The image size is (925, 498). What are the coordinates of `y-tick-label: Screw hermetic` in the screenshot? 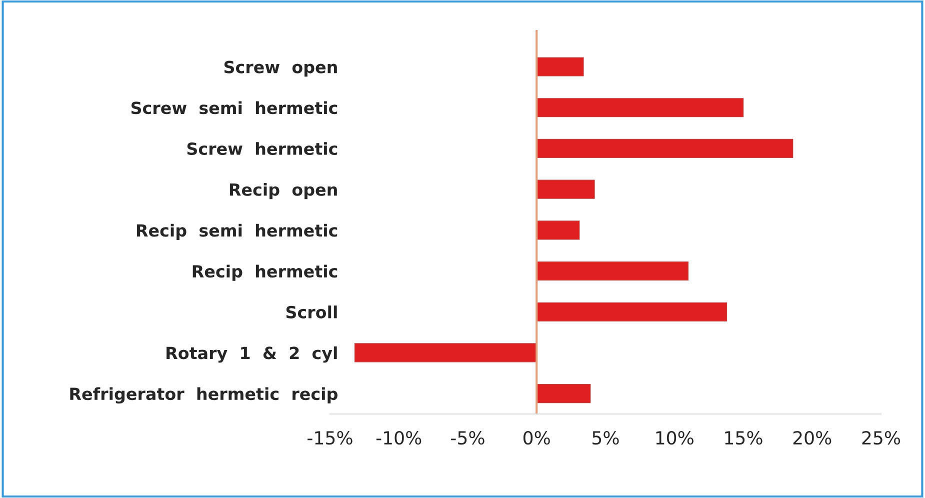 It's located at (262, 149).